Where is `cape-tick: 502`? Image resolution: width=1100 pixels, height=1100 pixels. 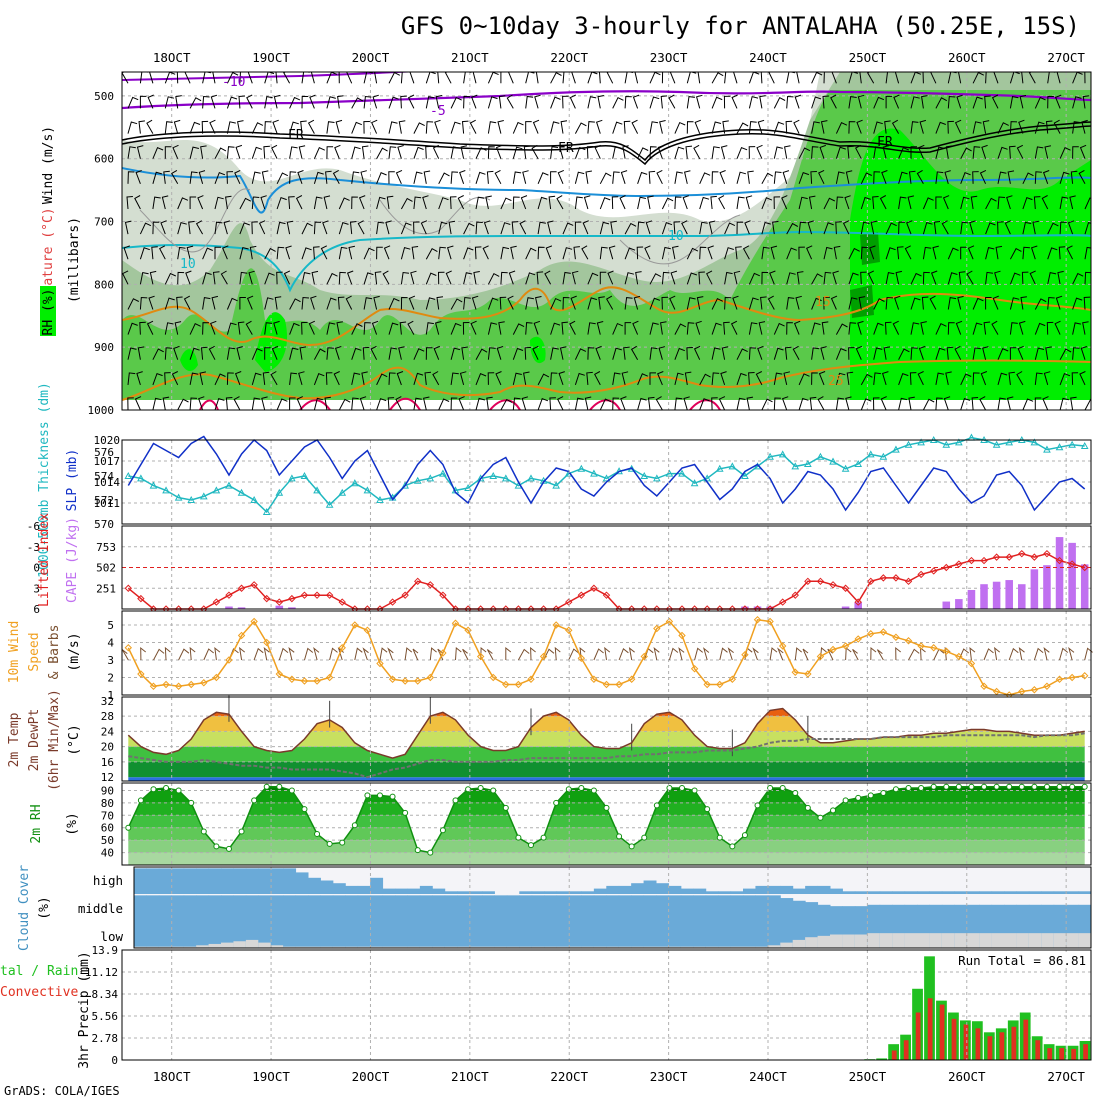 cape-tick: 502 is located at coordinates (106, 568).